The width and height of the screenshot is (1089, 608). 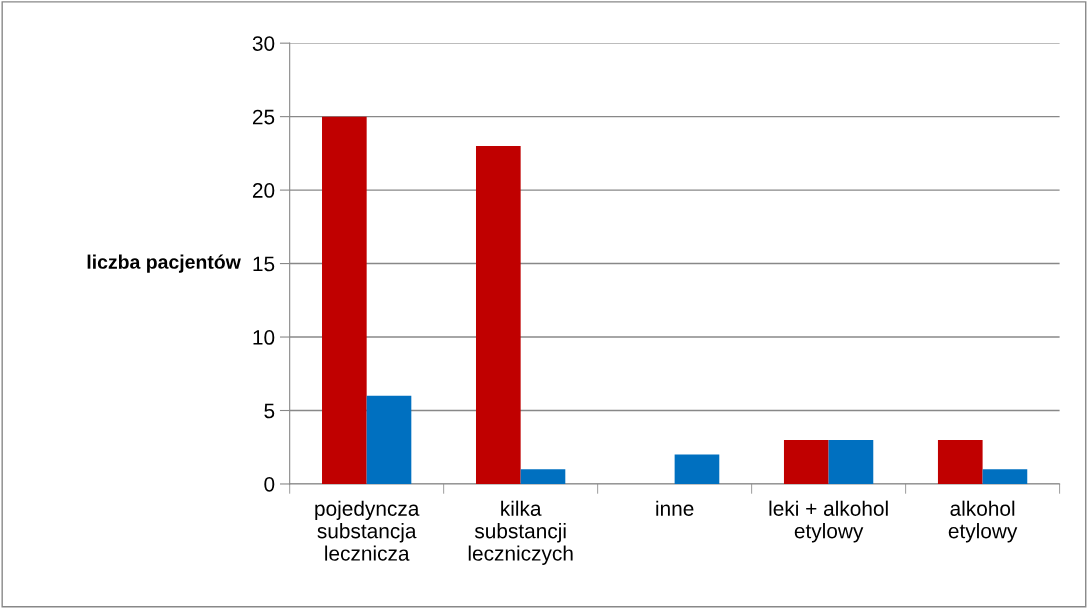 What do you see at coordinates (367, 530) in the screenshot?
I see `x-tick-label: pojedyncza substancja lecznicza` at bounding box center [367, 530].